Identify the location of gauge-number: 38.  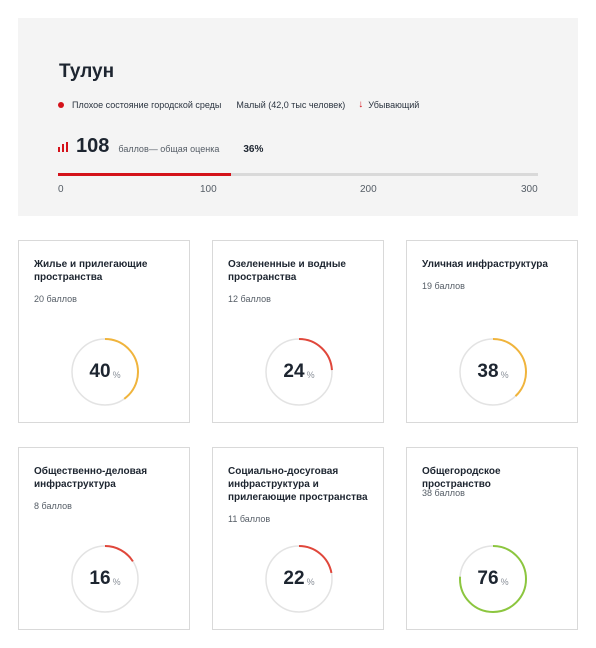
(488, 371).